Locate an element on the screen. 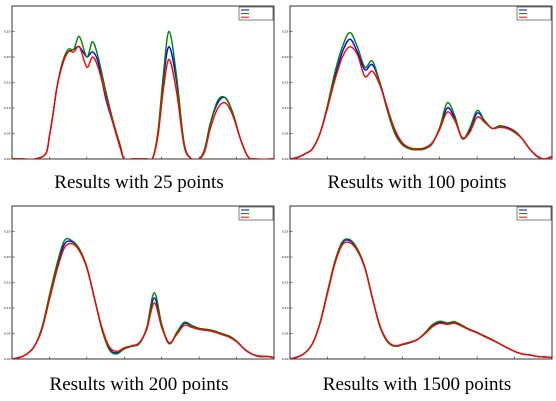 The height and width of the screenshot is (401, 556). caption-200-points: Results with 200 points is located at coordinates (139, 385).